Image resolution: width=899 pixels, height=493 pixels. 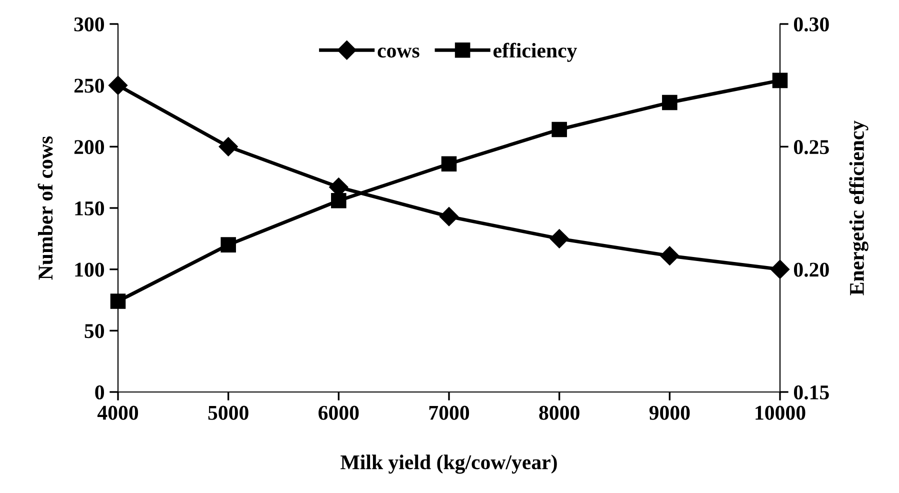 I want to click on legend-label: efficiency, so click(x=535, y=52).